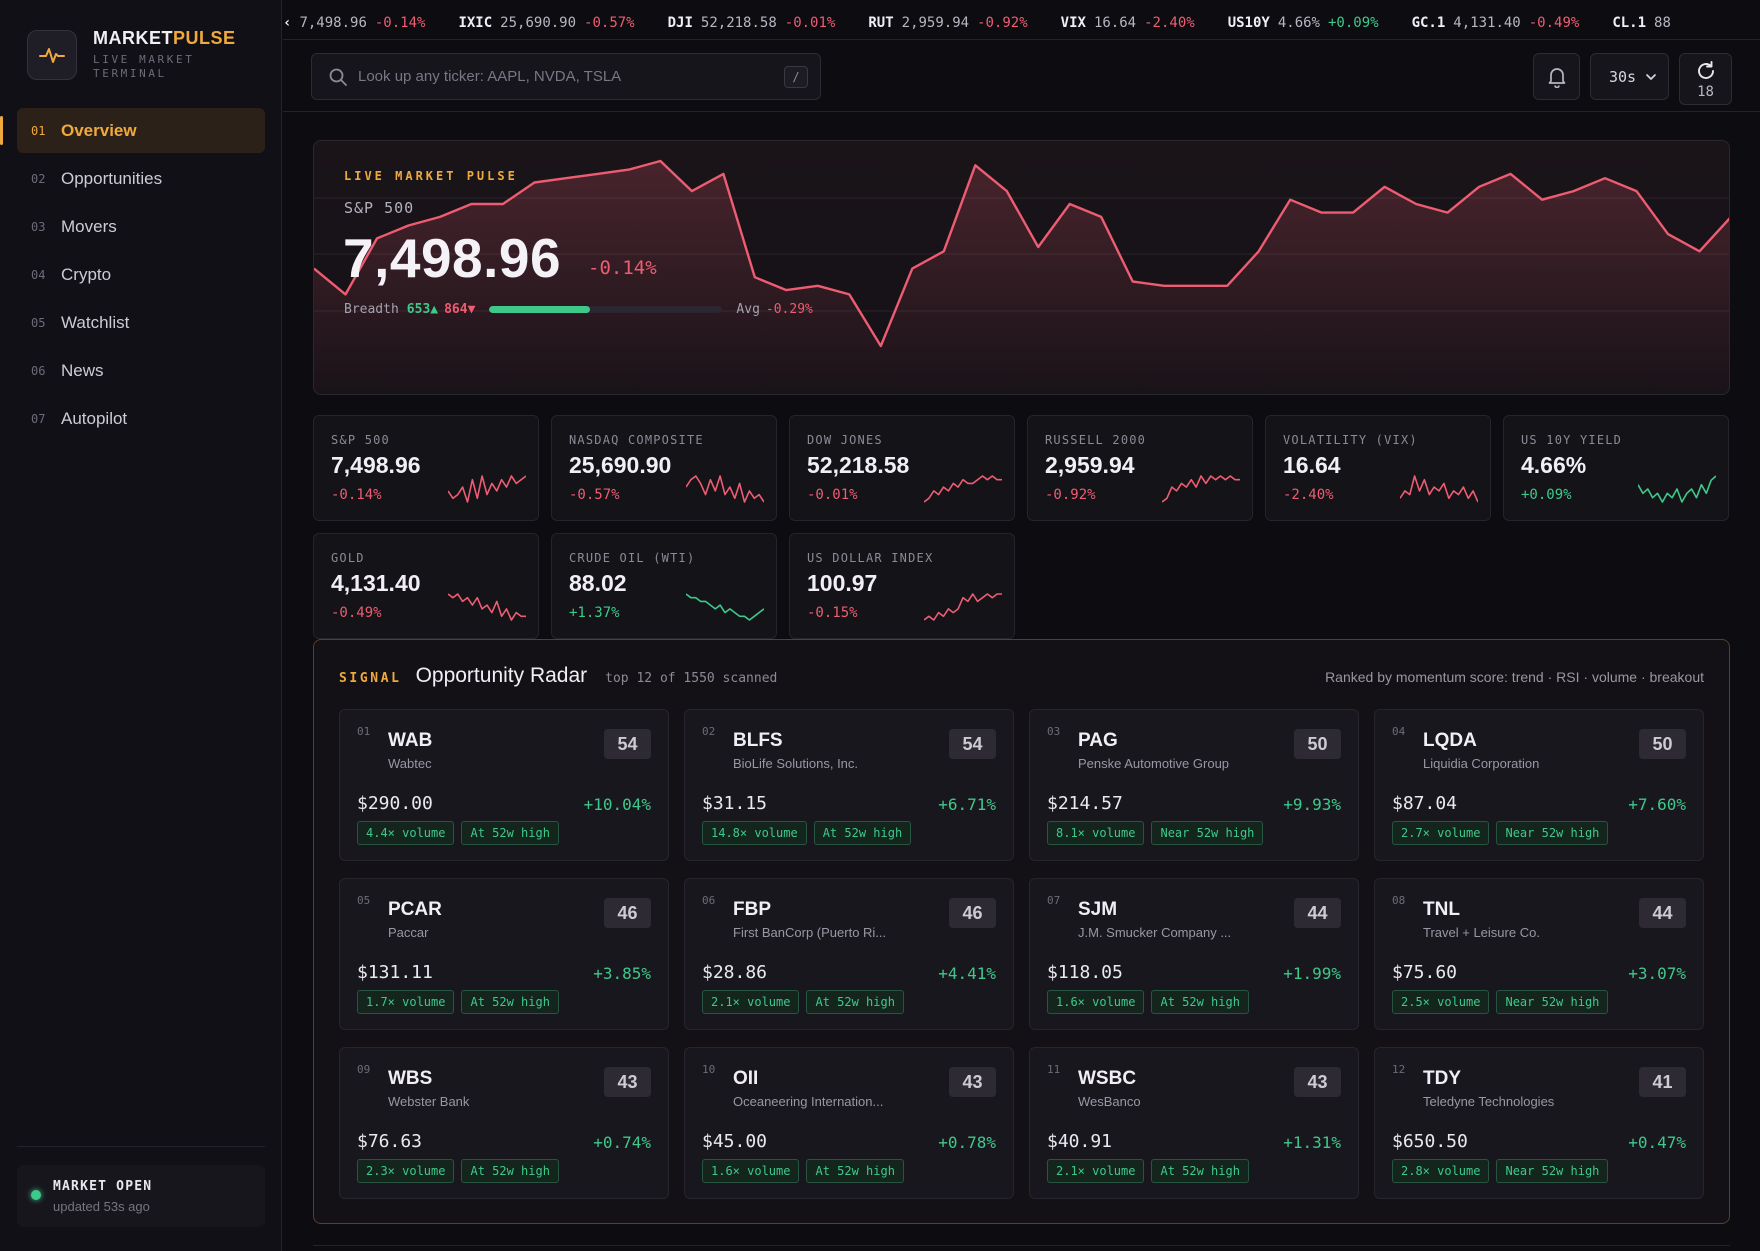 Image resolution: width=1760 pixels, height=1251 pixels. Describe the element at coordinates (348, 558) in the screenshot. I see `index-card-name: GOLD` at that location.